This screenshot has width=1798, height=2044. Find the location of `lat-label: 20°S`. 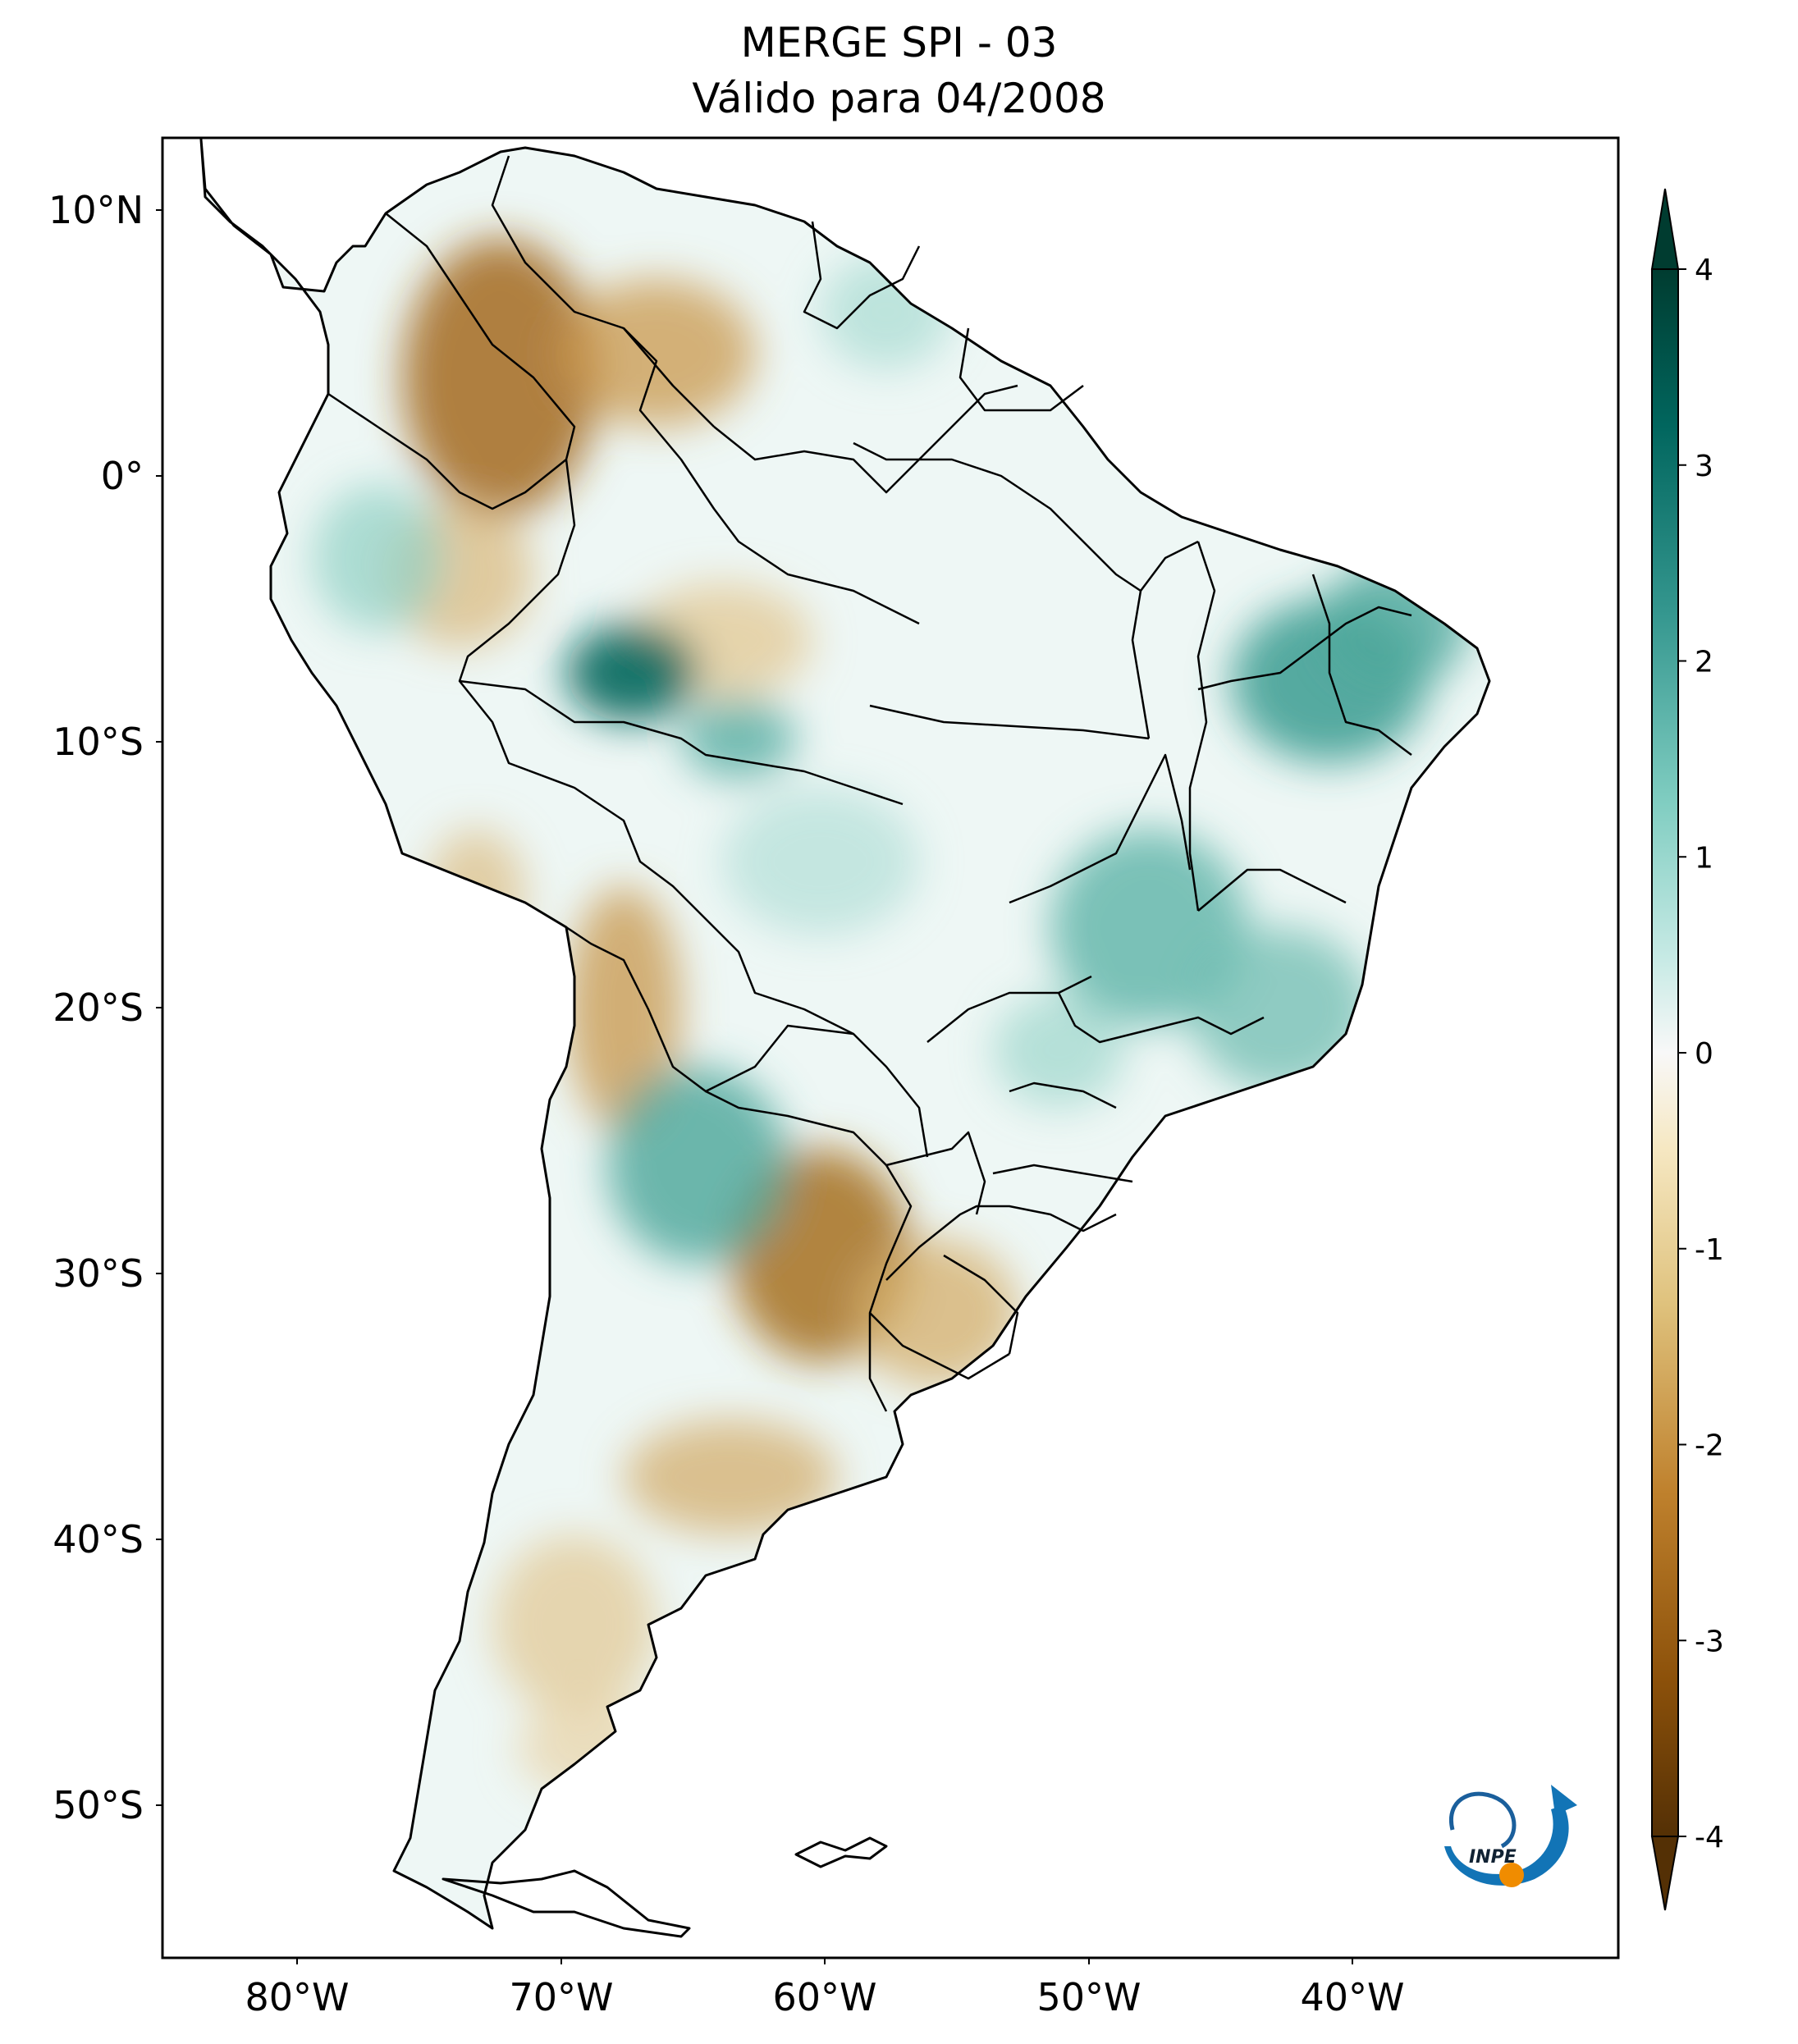

lat-label: 20°S is located at coordinates (98, 1007).